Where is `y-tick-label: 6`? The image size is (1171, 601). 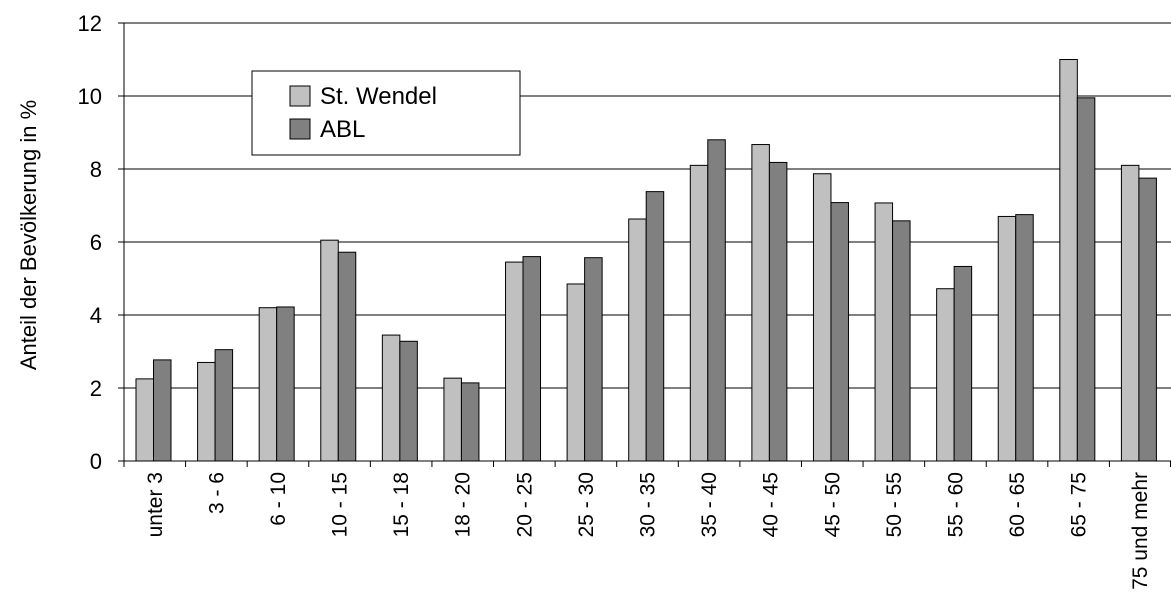 y-tick-label: 6 is located at coordinates (96, 242).